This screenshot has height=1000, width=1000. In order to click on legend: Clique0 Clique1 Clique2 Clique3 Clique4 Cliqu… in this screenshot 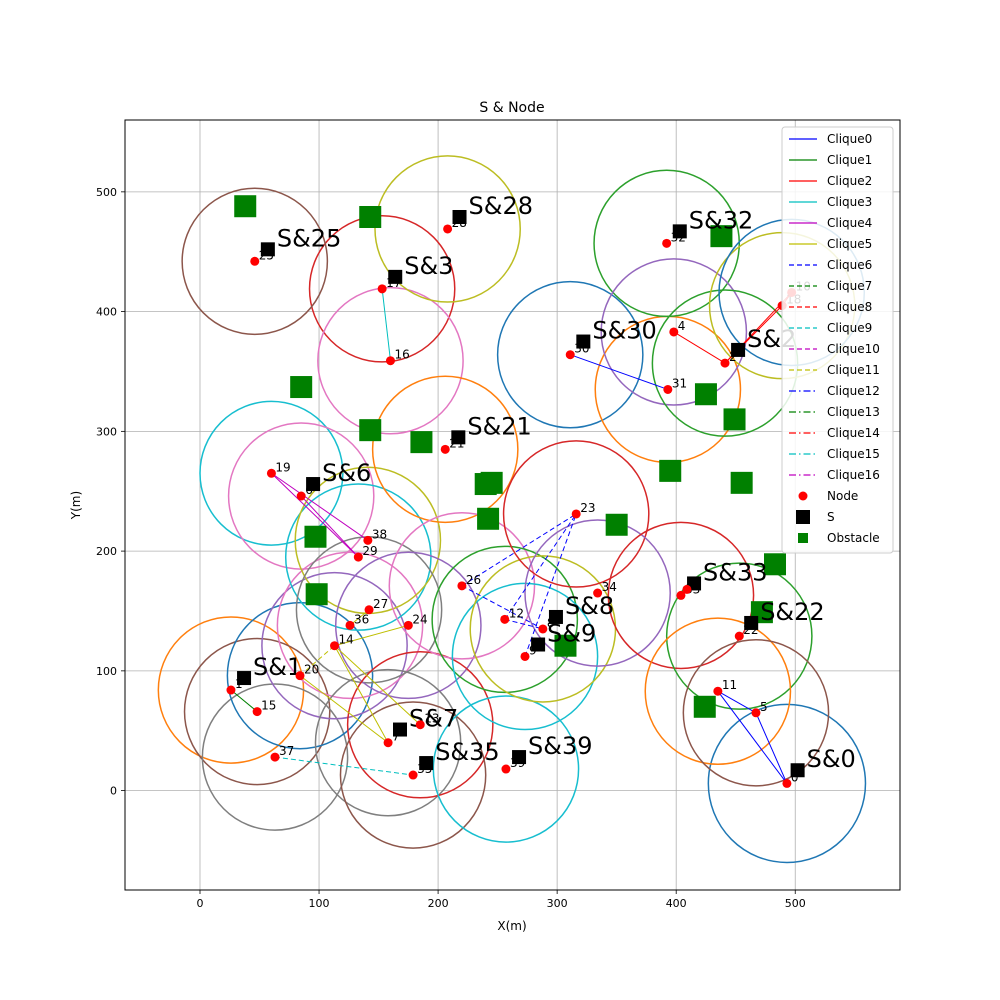, I will do `click(837, 340)`.